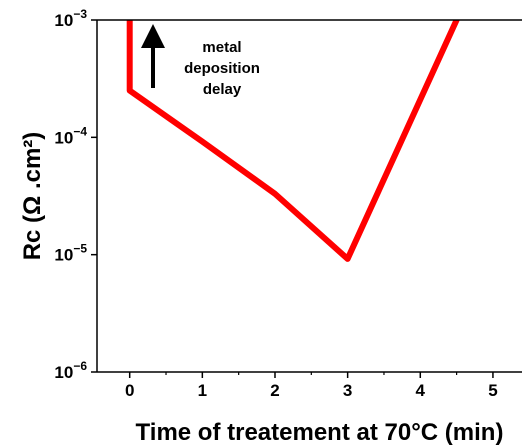  I want to click on y-axis-title: Rc (Ω .cm²), so click(32, 196).